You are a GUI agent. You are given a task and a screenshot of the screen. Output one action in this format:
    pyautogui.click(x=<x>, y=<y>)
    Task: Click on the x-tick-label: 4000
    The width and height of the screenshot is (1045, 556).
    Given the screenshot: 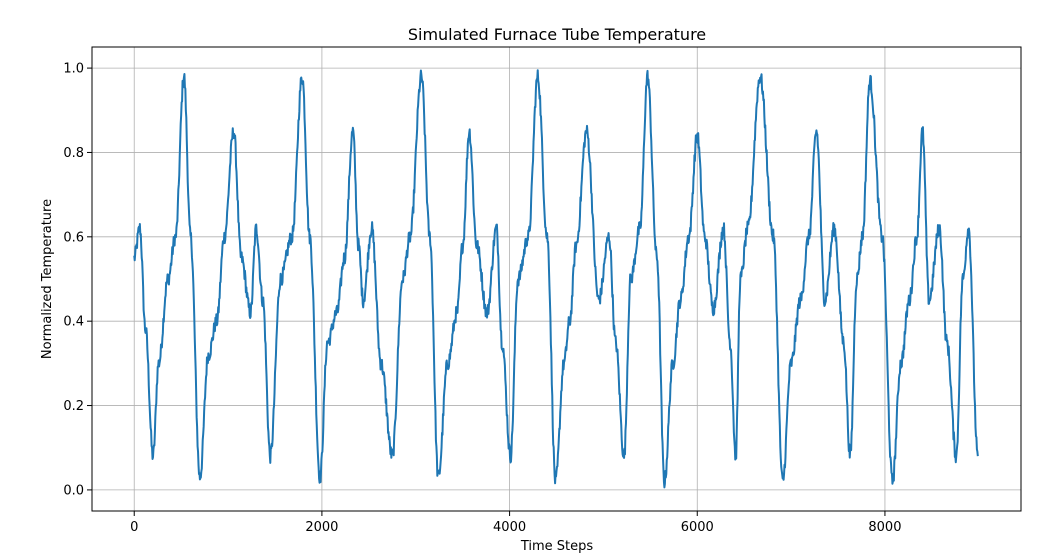 What is the action you would take?
    pyautogui.click(x=509, y=527)
    